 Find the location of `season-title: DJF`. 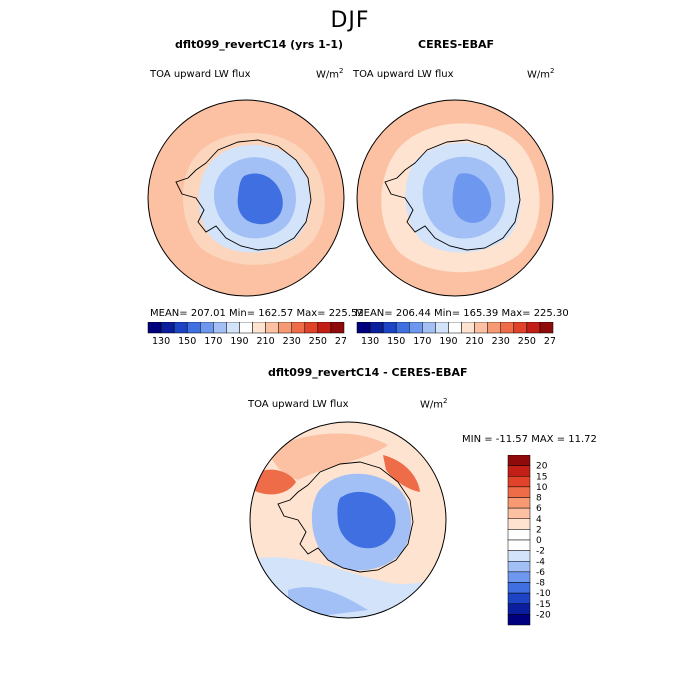

season-title: DJF is located at coordinates (350, 20).